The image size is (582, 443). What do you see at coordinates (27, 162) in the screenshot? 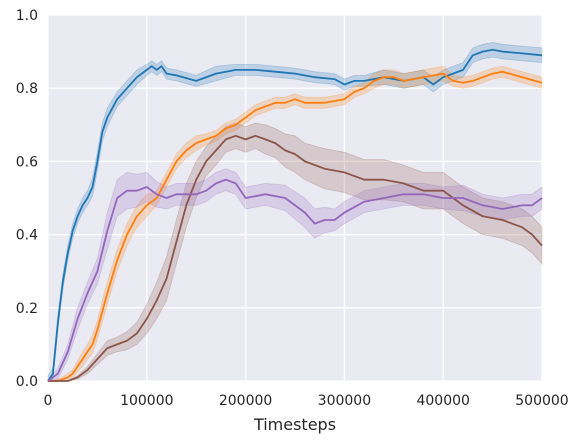
I see `y-tick-label: 0.6` at bounding box center [27, 162].